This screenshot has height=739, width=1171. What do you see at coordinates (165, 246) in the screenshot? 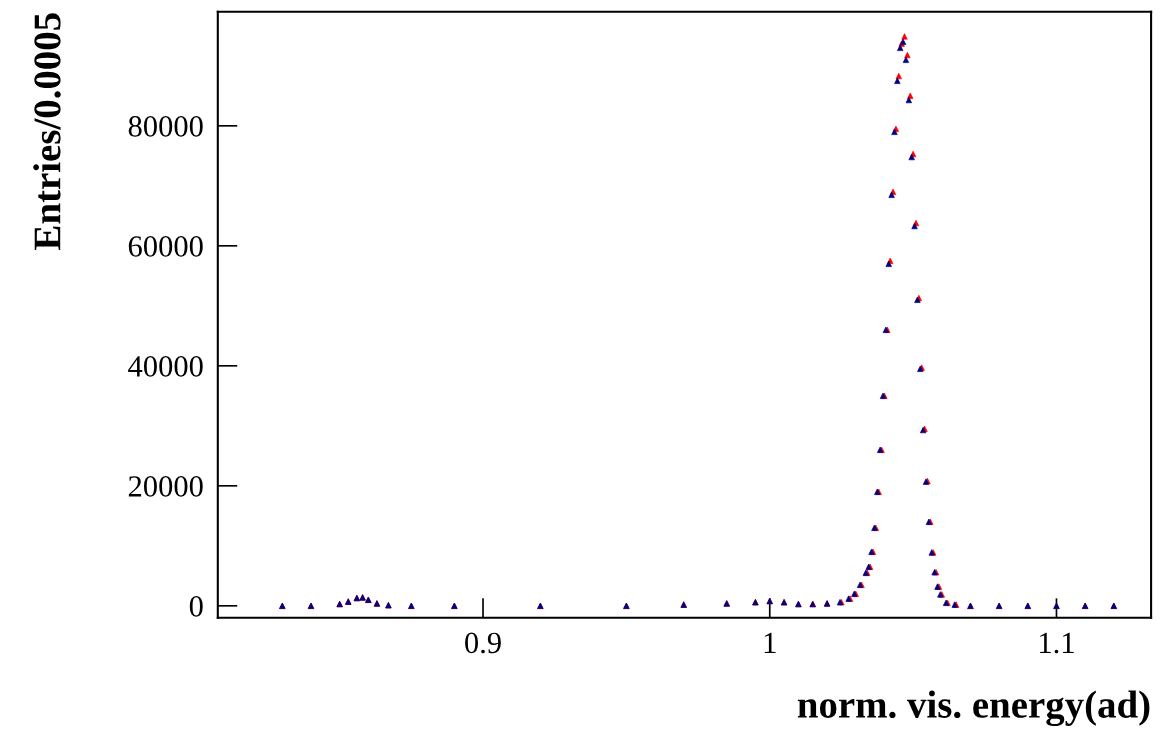
I see `y-tick-label: 60000` at bounding box center [165, 246].